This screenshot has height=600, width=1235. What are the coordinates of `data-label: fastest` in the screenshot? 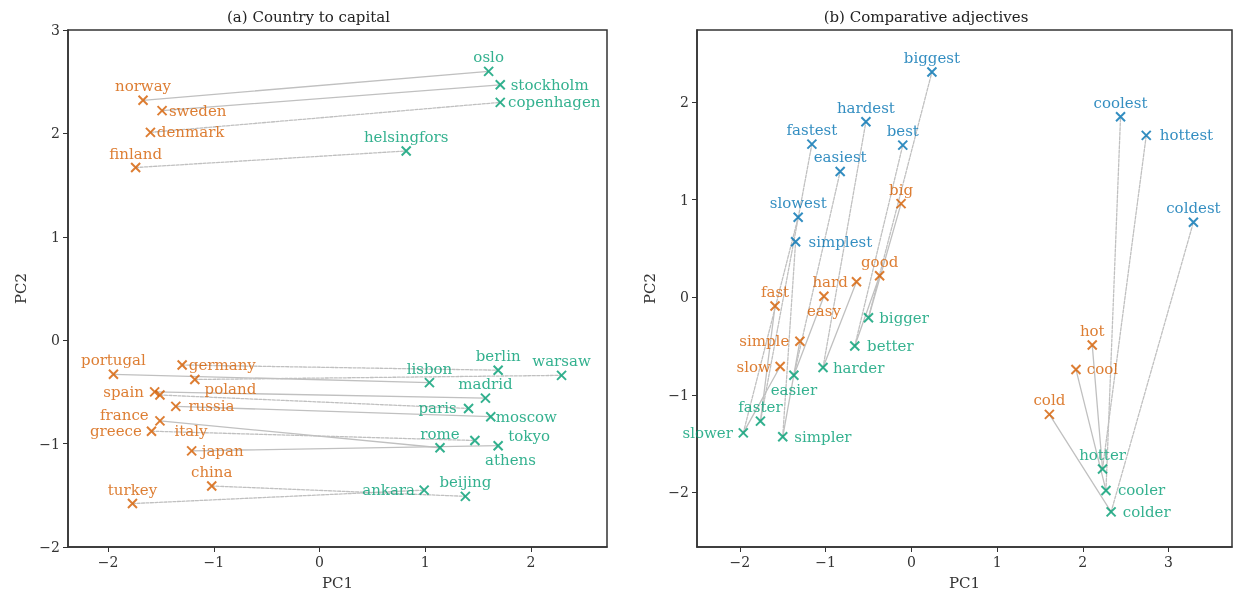 It's located at (812, 130).